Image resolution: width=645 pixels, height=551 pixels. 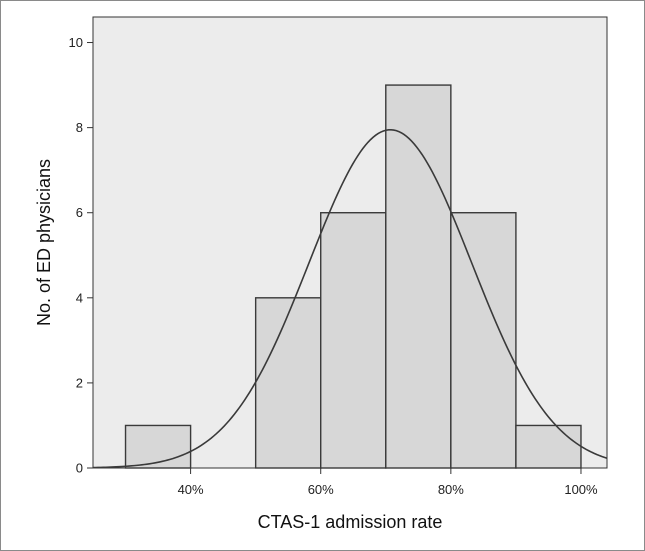 What do you see at coordinates (321, 489) in the screenshot?
I see `x-tick-label: 60%` at bounding box center [321, 489].